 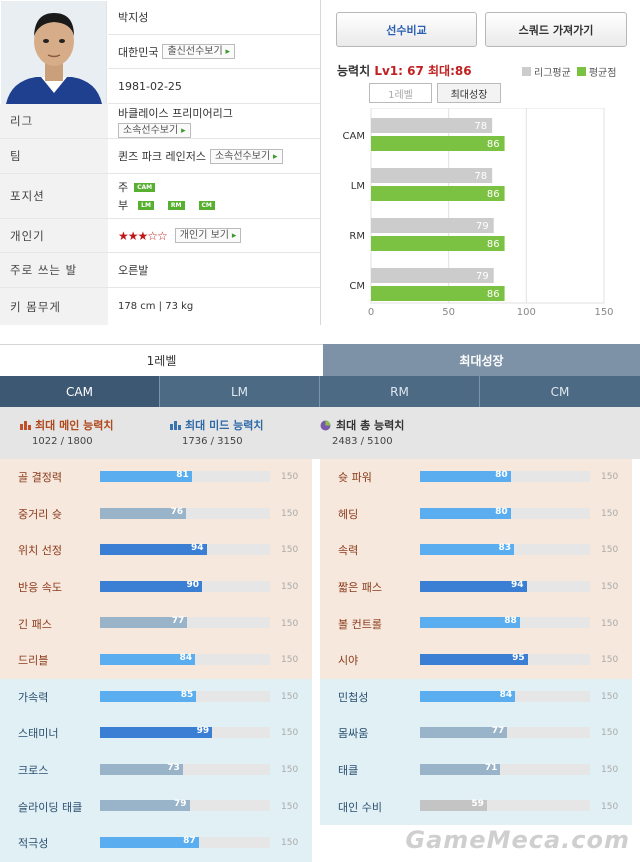 I want to click on stat-bar: 81, so click(x=146, y=476).